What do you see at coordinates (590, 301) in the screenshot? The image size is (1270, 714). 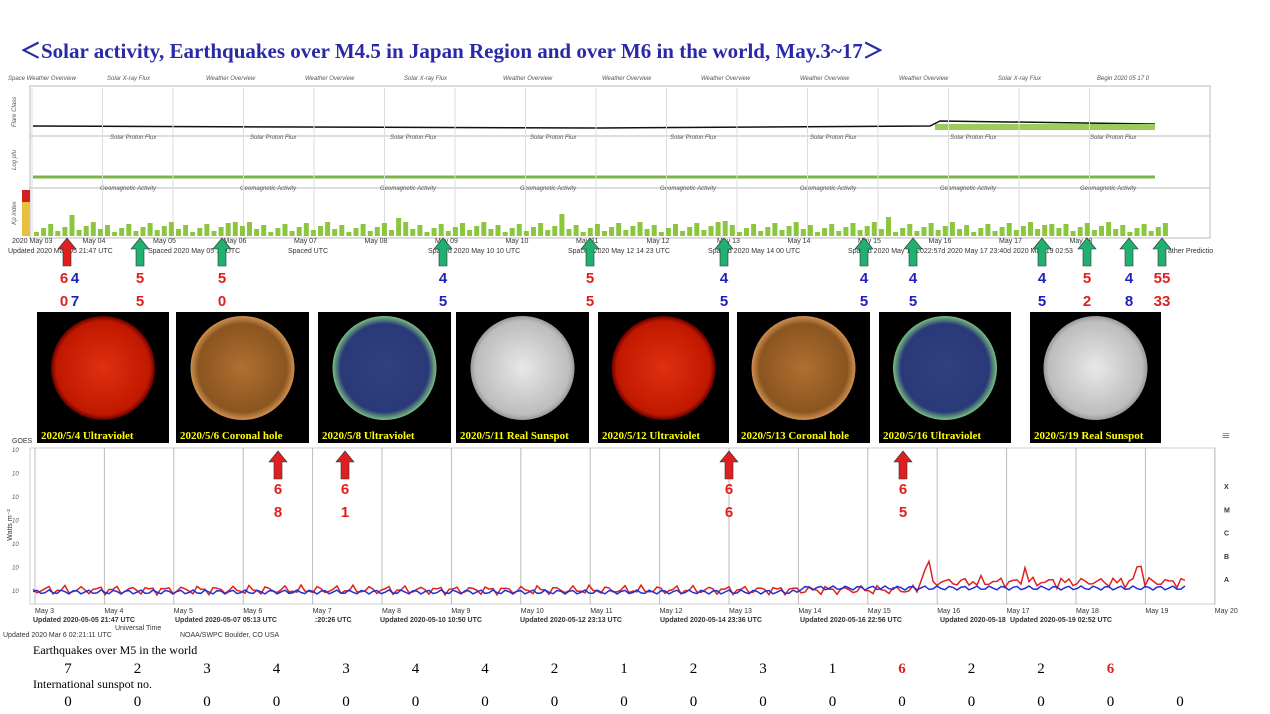 I see `quake-magnitude: 5` at bounding box center [590, 301].